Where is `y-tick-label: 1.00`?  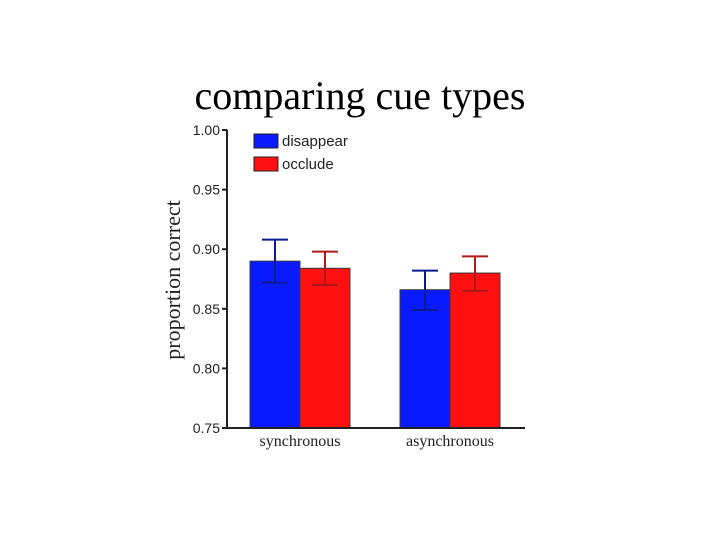 y-tick-label: 1.00 is located at coordinates (206, 130).